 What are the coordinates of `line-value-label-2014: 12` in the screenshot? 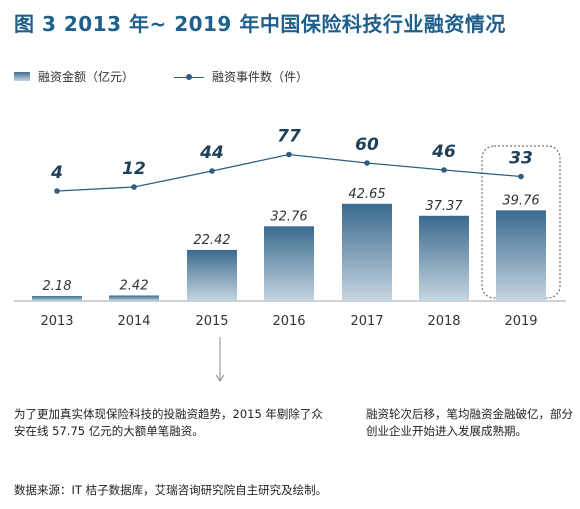 It's located at (134, 169).